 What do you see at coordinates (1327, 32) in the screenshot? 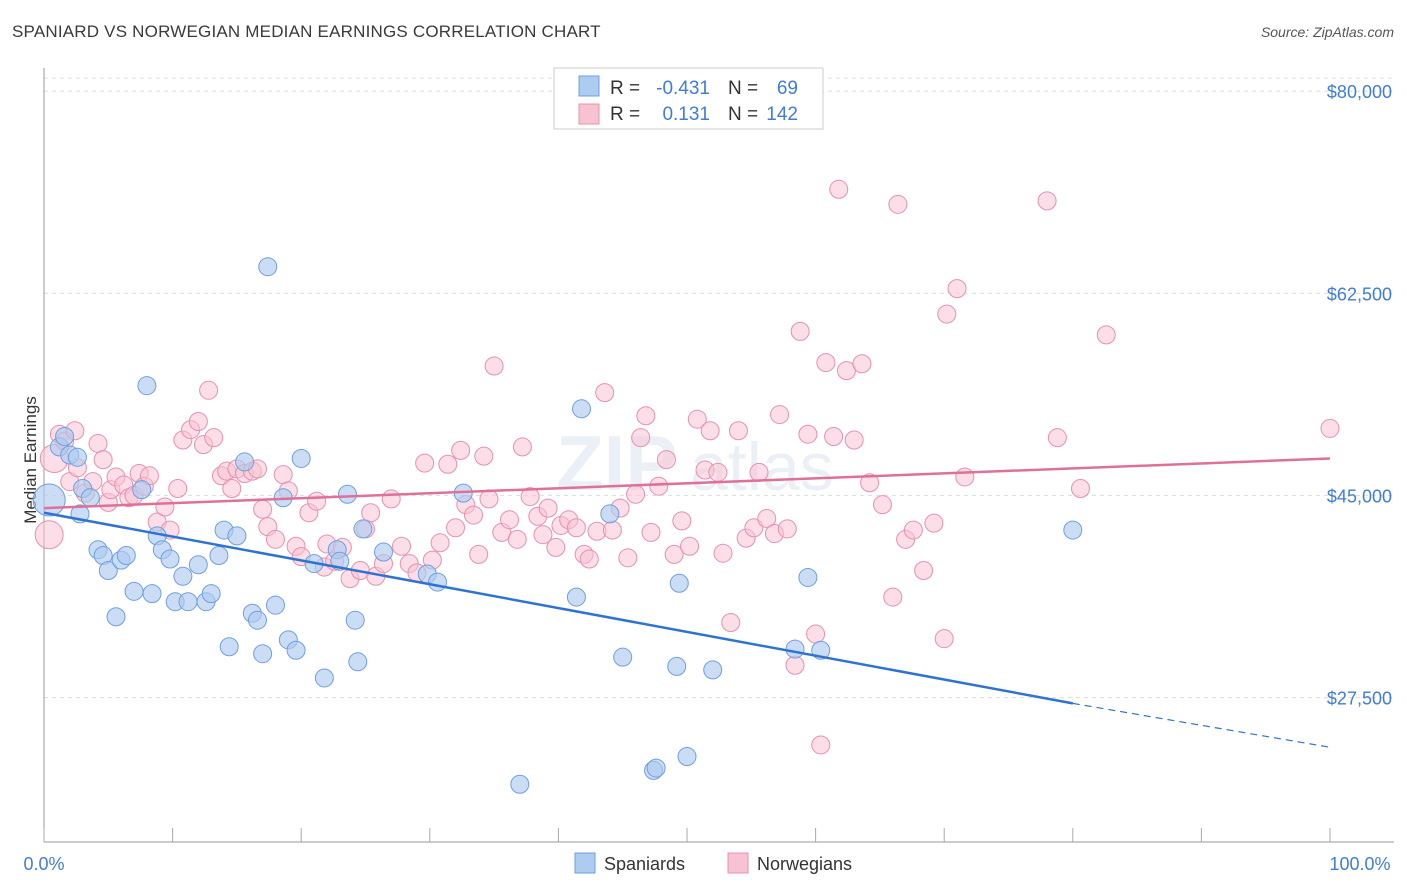
I see `source-note: Source: ZipAtlas.com` at bounding box center [1327, 32].